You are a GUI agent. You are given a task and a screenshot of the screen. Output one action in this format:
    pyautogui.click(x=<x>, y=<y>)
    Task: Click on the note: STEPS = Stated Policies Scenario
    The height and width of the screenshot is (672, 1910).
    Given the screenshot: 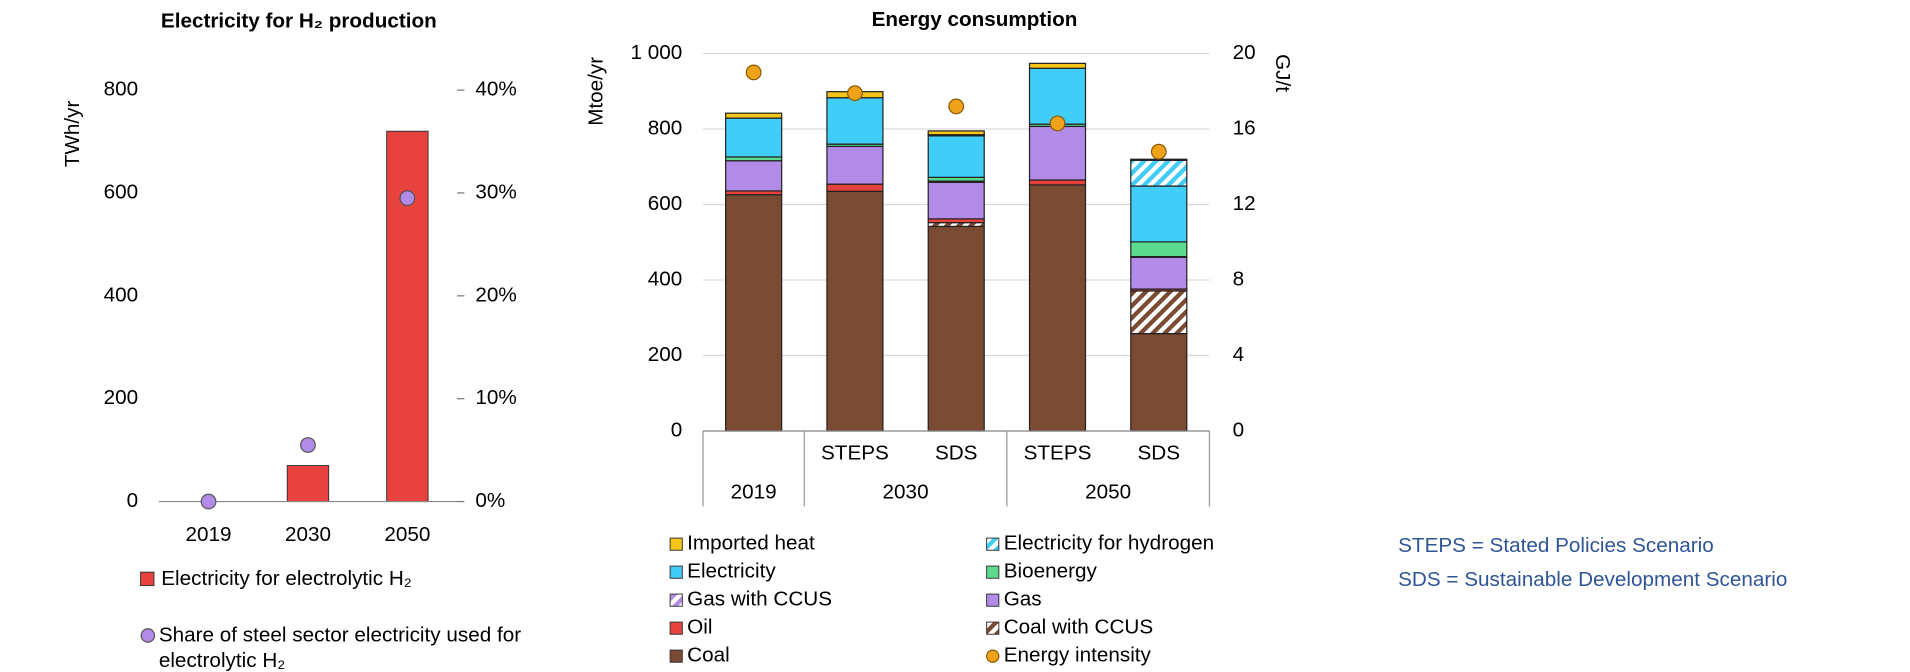 What is the action you would take?
    pyautogui.click(x=1556, y=545)
    